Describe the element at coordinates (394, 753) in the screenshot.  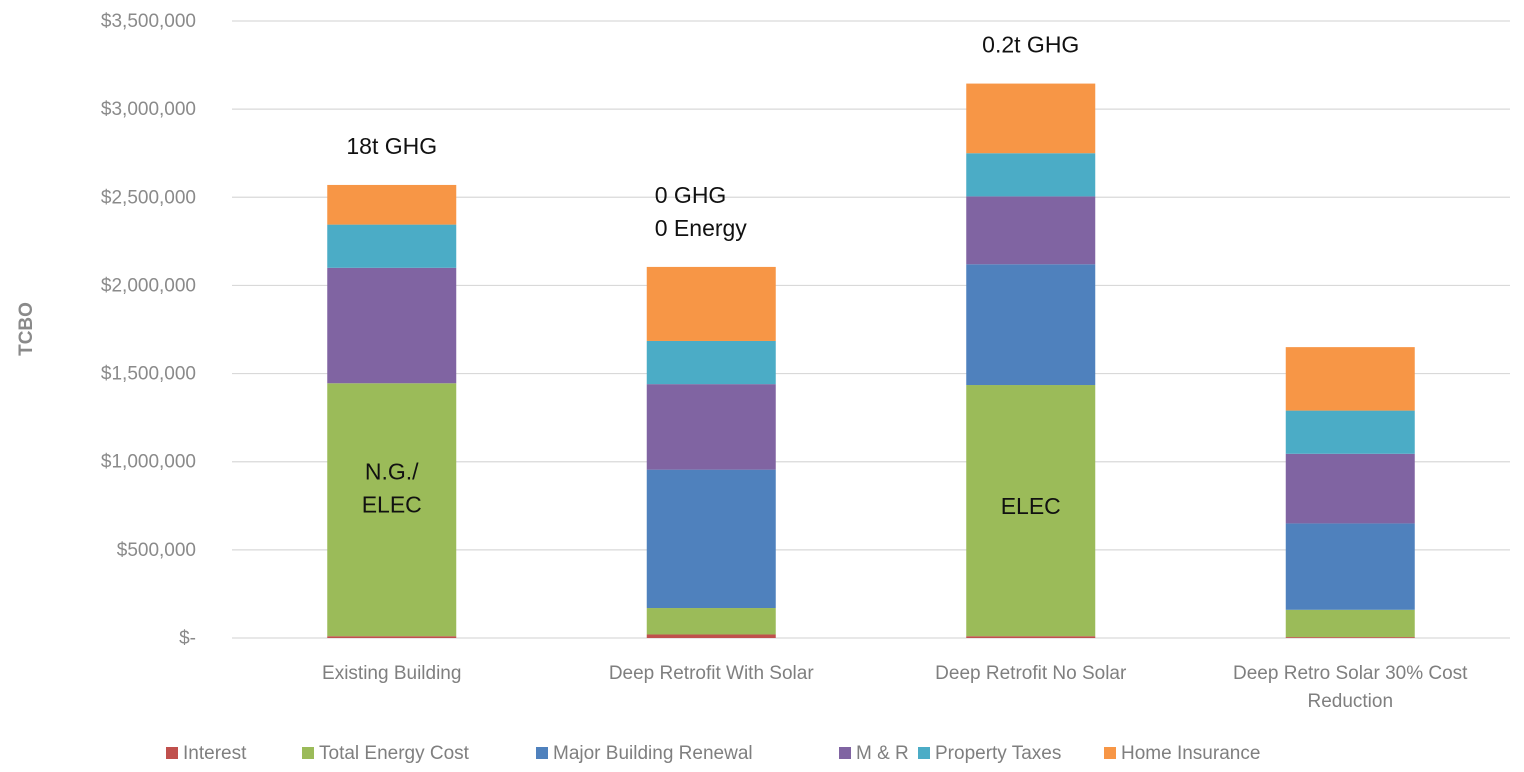
I see `legend-label: Total Energy Cost` at that location.